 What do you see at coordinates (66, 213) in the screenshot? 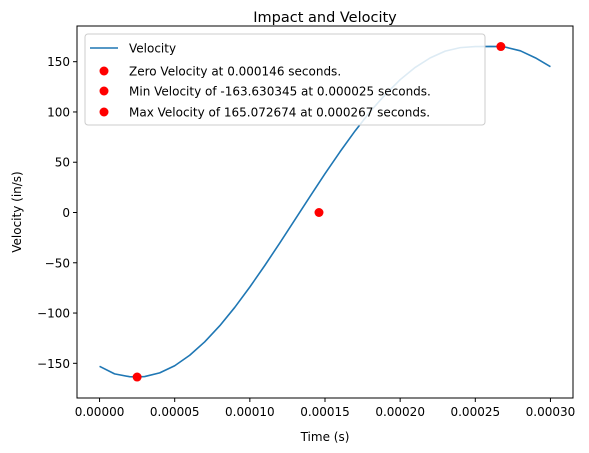
I see `y-tick-label: 0` at bounding box center [66, 213].